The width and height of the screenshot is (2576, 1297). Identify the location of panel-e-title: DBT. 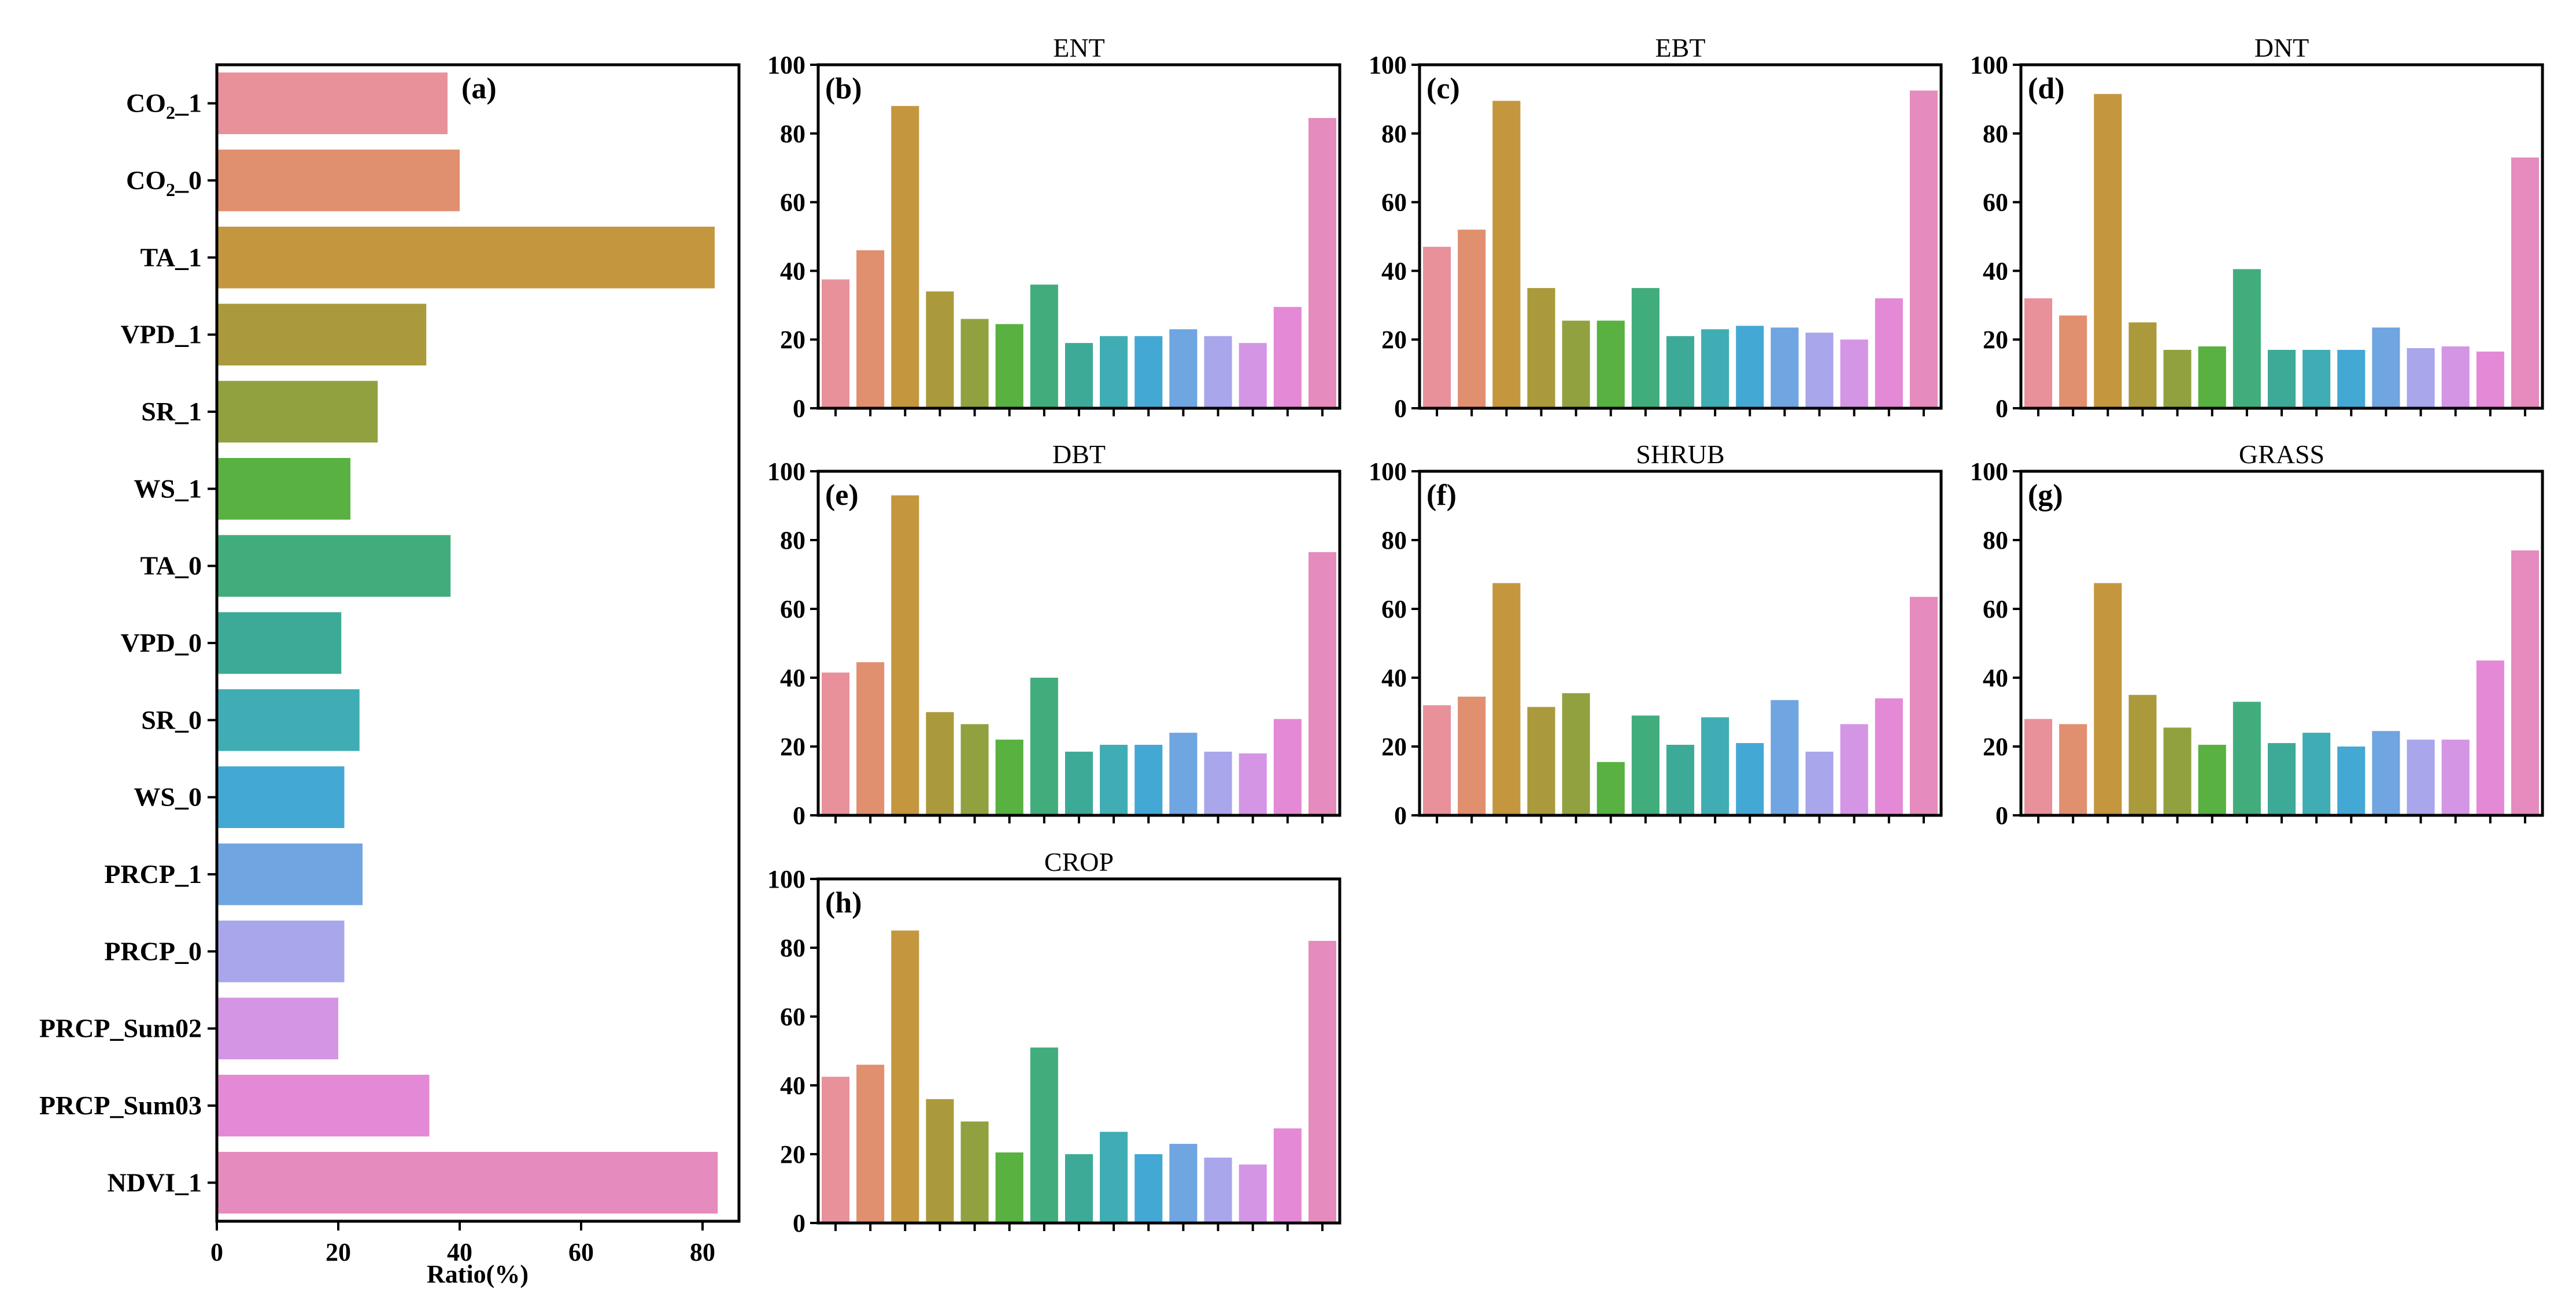
(1079, 454).